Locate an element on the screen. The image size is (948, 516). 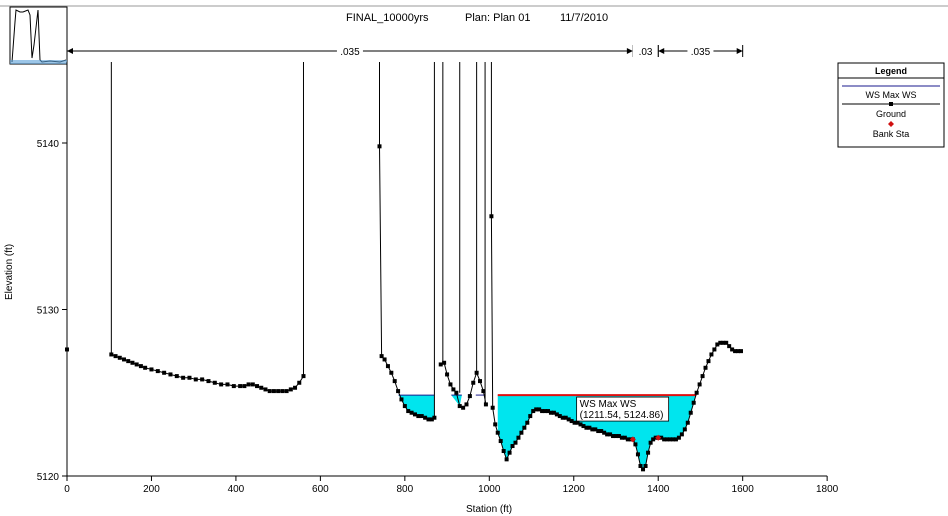
x-tick-label-1: 200 is located at coordinates (151, 489).